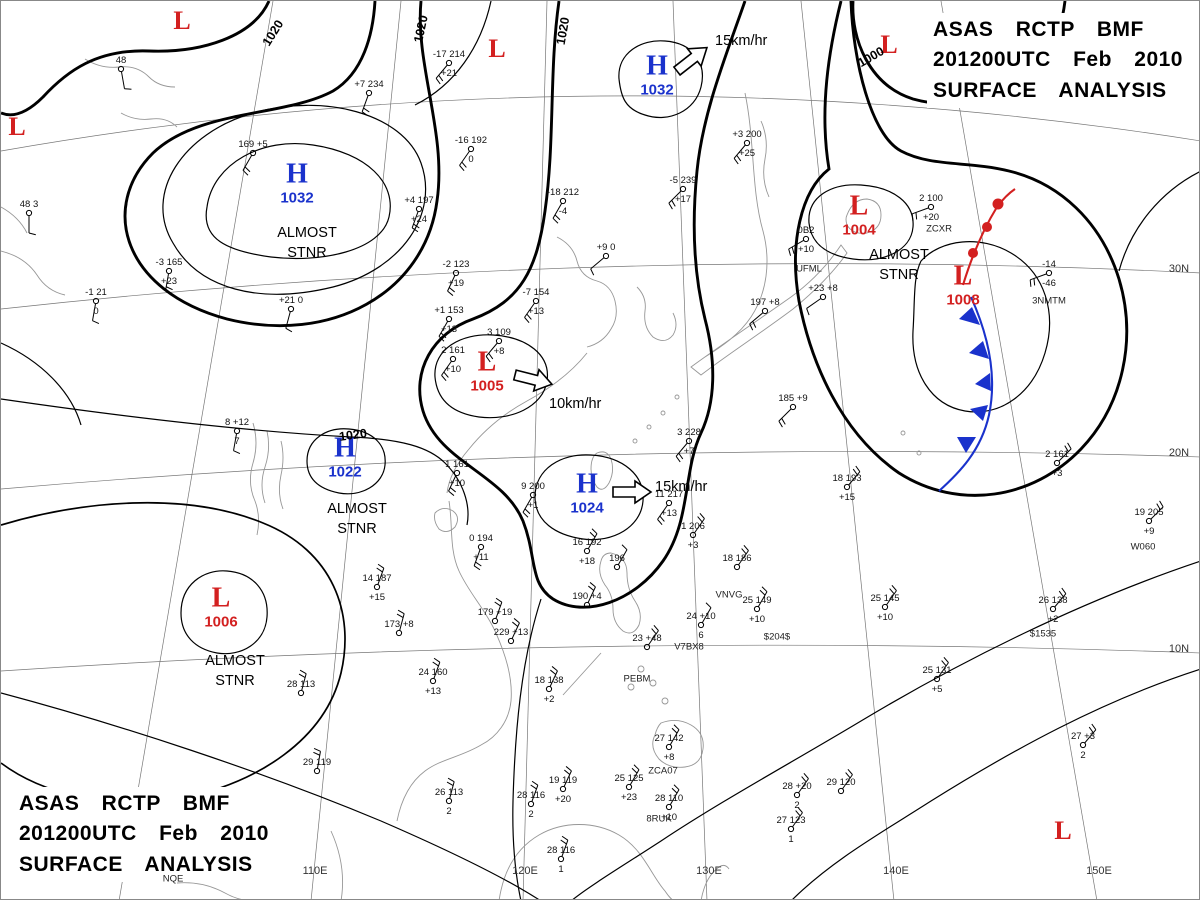 Image resolution: width=1200 pixels, height=900 pixels. Describe the element at coordinates (693, 531) in the screenshot. I see `station-plot: 1 206 +3` at that location.